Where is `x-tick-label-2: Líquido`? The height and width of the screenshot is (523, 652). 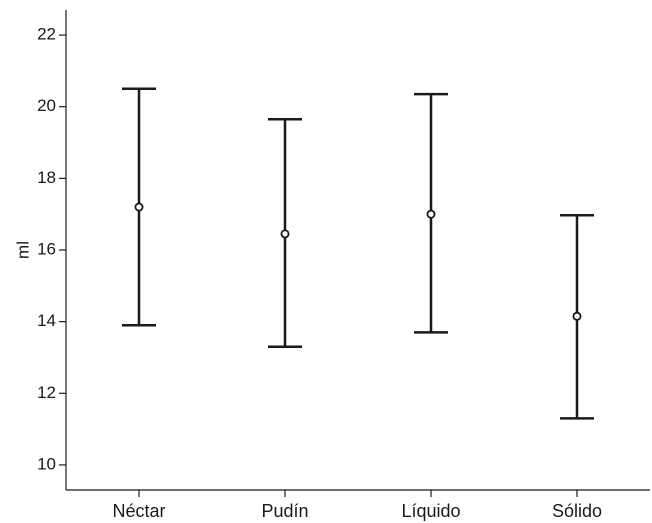 x-tick-label-2: Líquido is located at coordinates (430, 511).